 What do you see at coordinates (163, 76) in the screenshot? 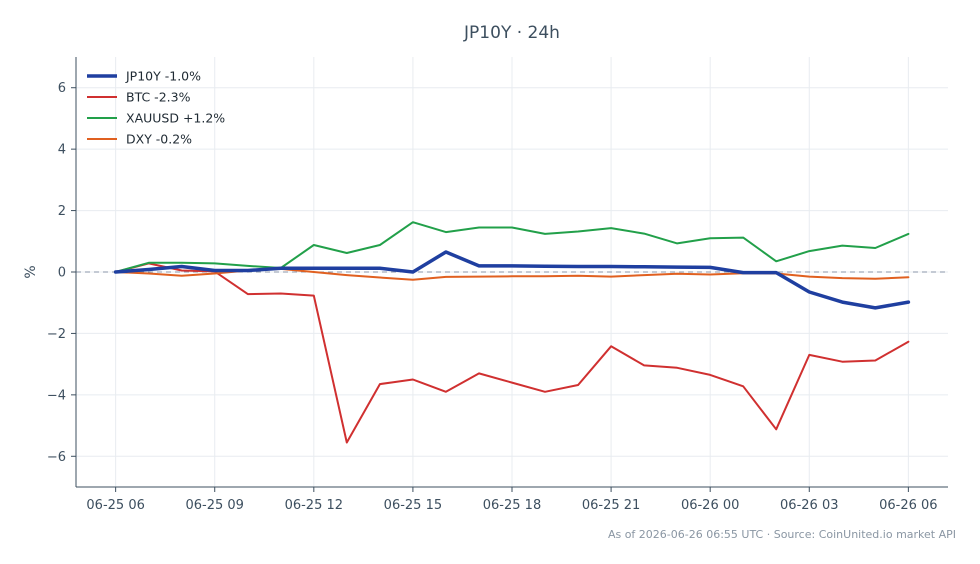
I see `legend-label: JP10Y -1.0%` at bounding box center [163, 76].